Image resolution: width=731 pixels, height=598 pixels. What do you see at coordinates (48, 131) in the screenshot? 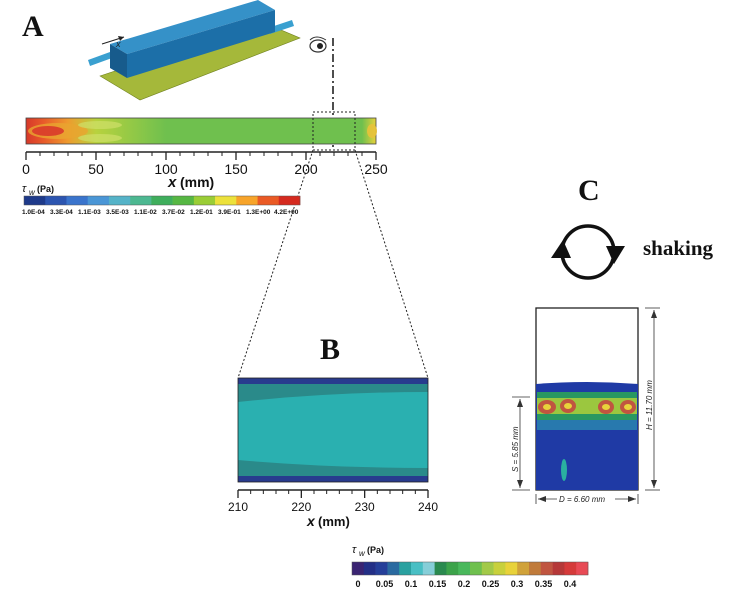
I see `strip-hotspot-inner` at bounding box center [48, 131].